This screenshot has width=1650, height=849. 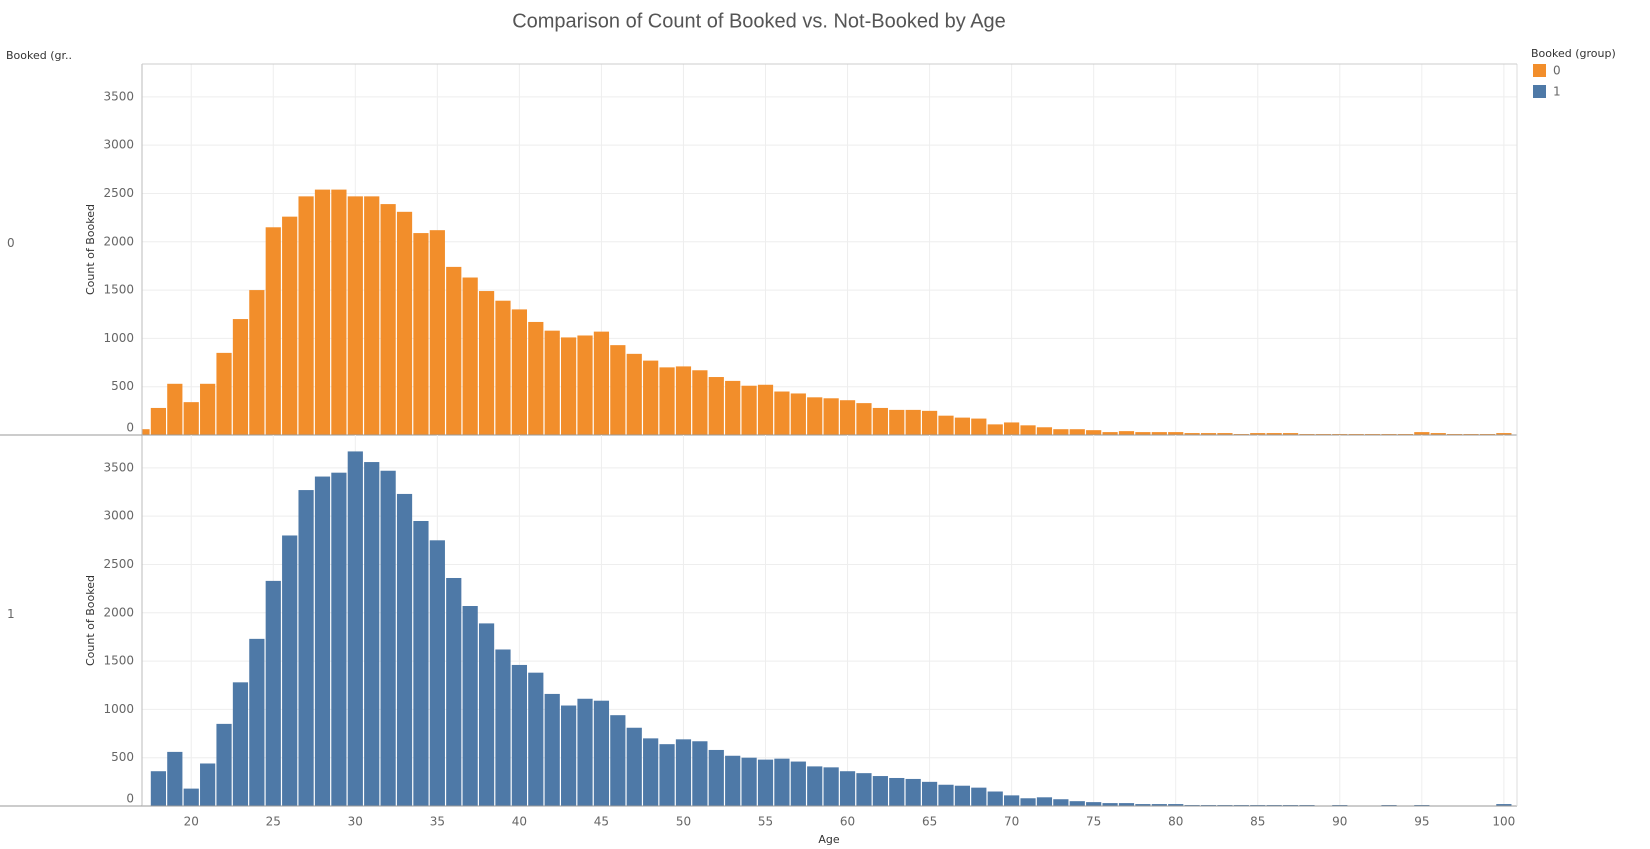 What do you see at coordinates (191, 822) in the screenshot?
I see `x-tick-label: 20` at bounding box center [191, 822].